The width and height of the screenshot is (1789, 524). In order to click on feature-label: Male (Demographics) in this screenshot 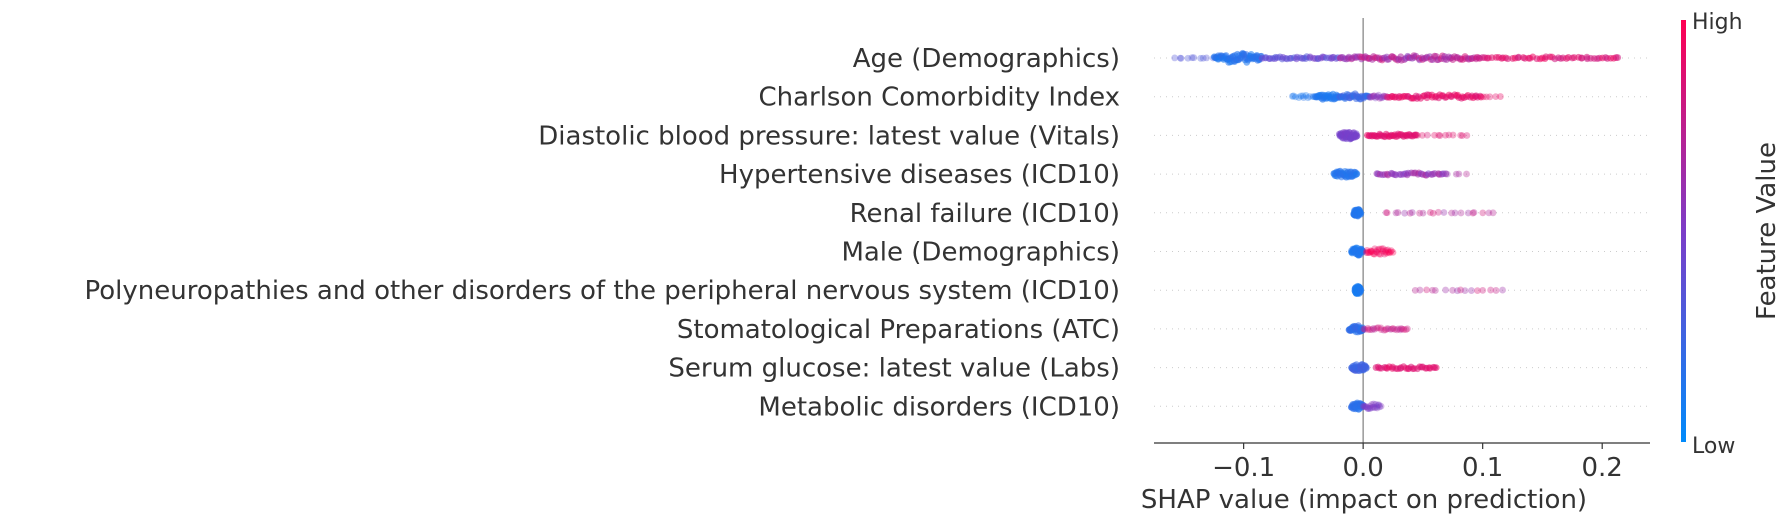, I will do `click(980, 253)`.